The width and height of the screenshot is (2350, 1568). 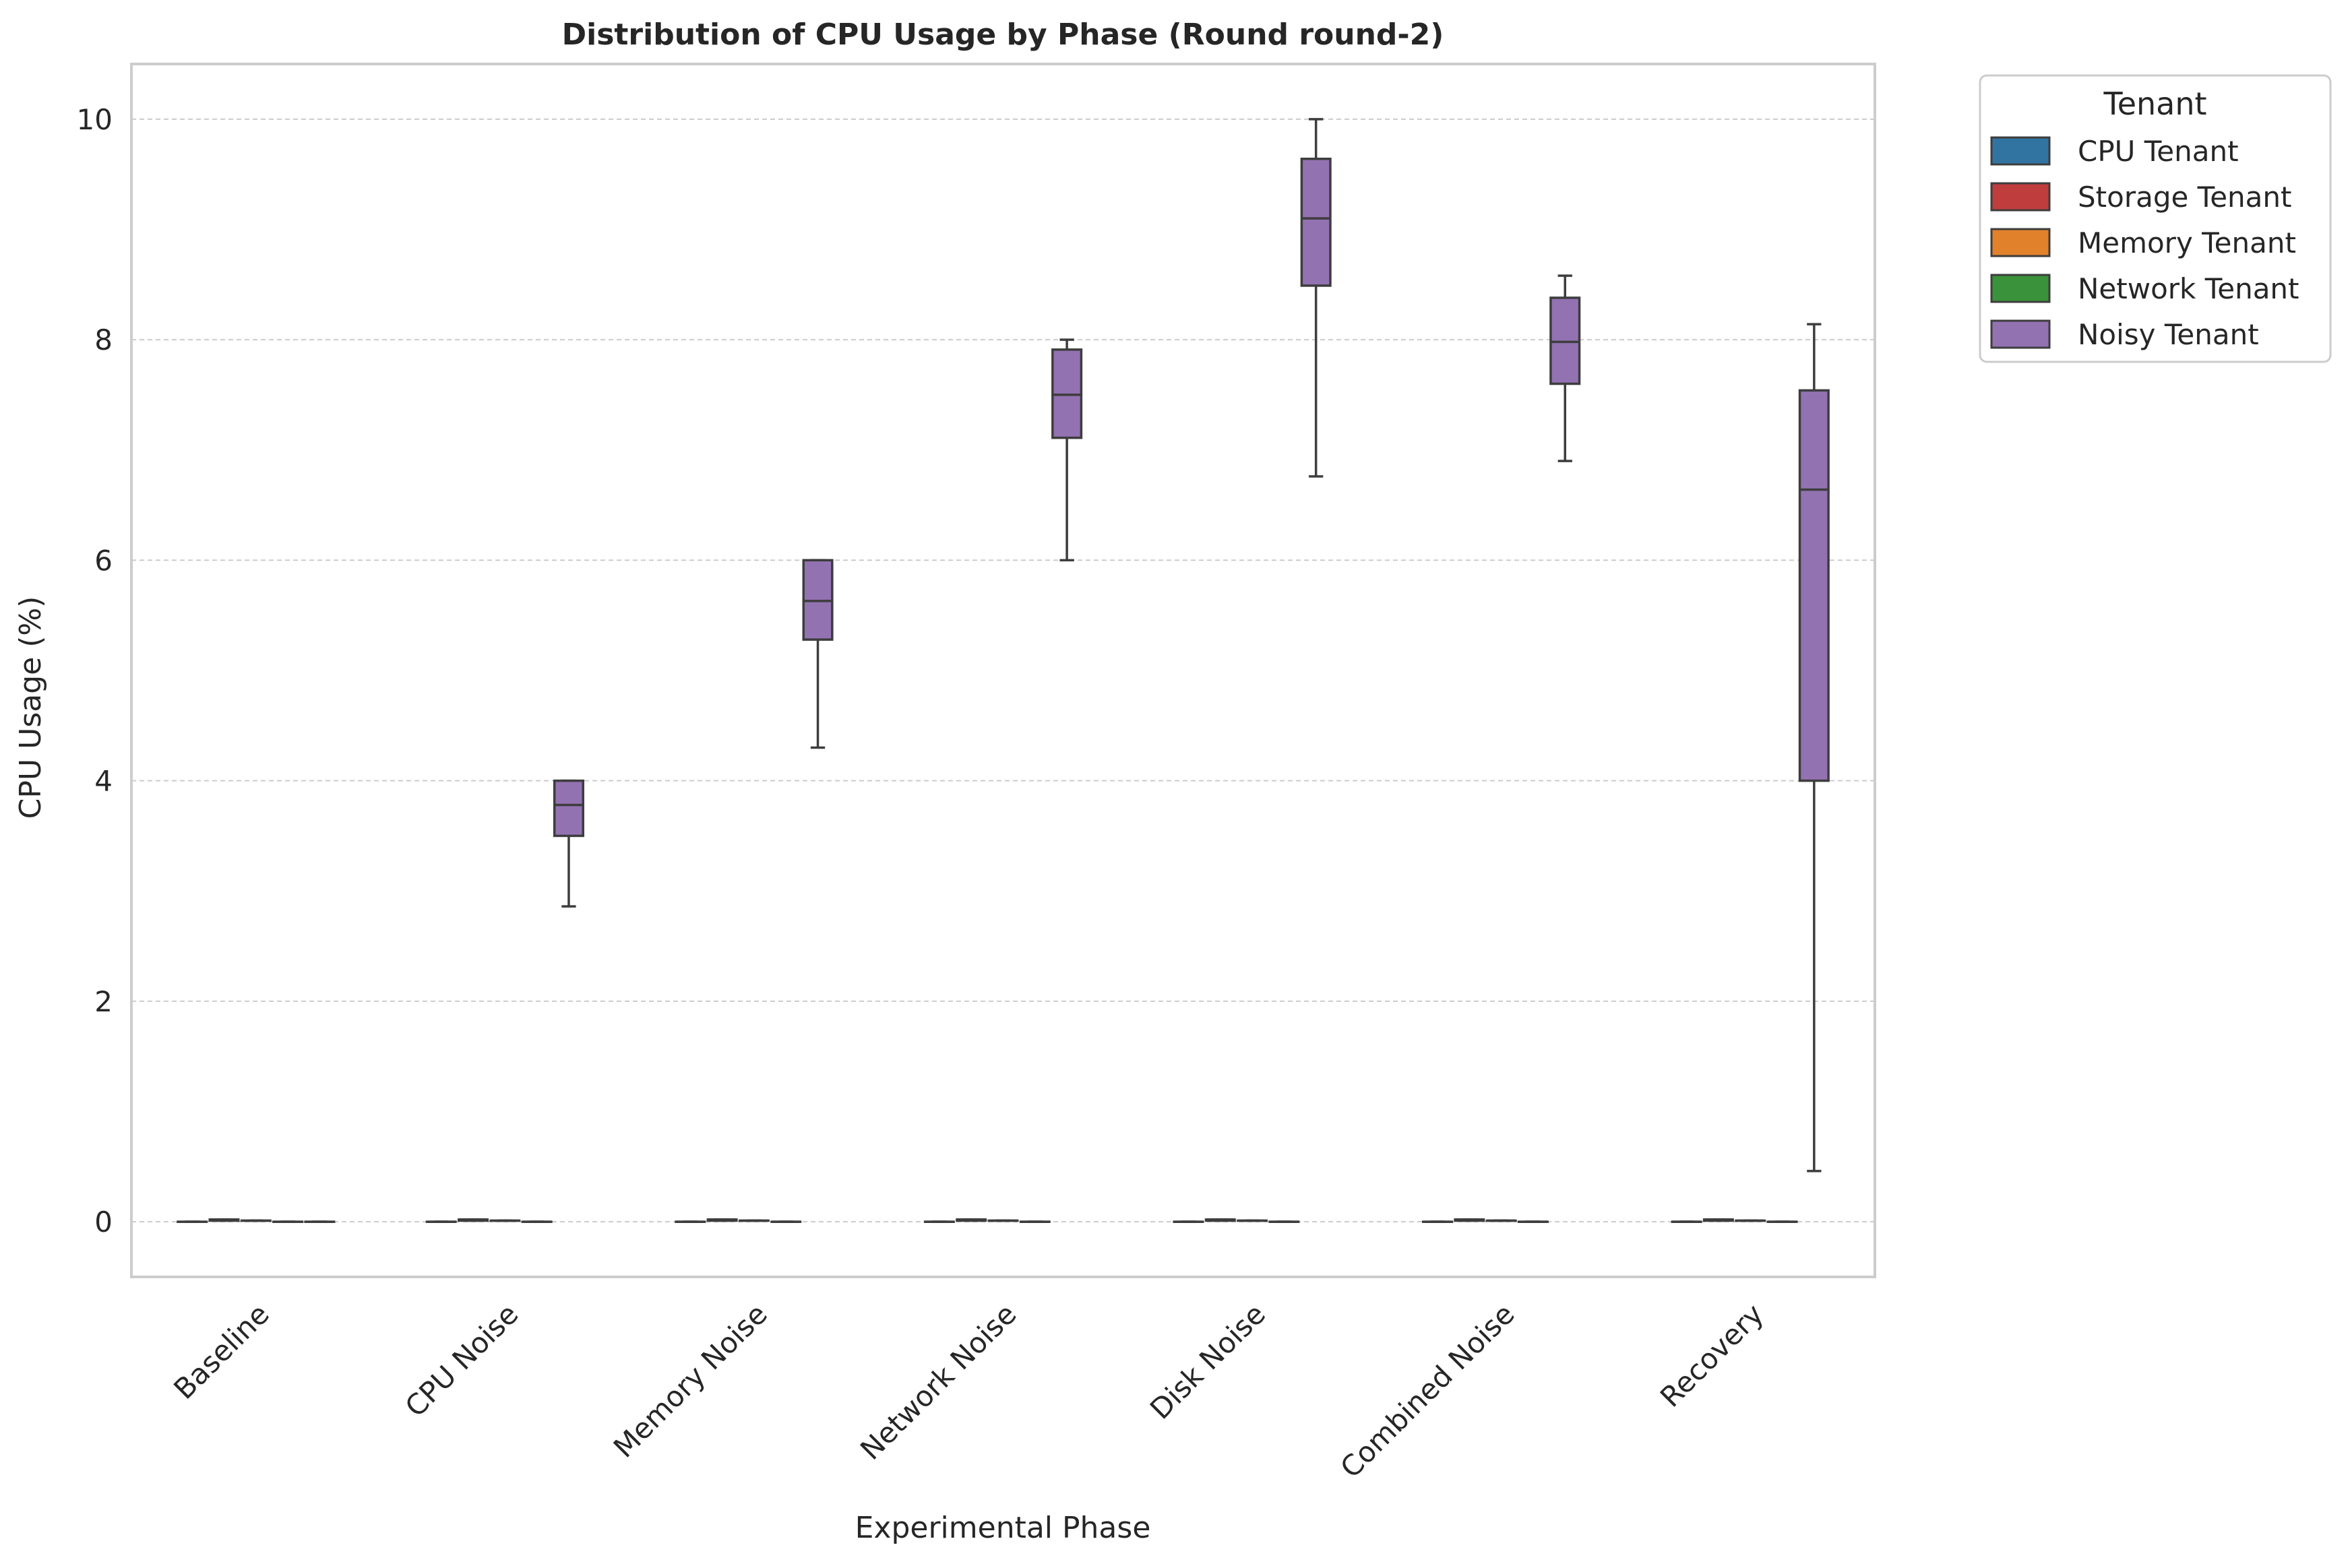 What do you see at coordinates (2184, 198) in the screenshot?
I see `legend-label: Storage Tenant` at bounding box center [2184, 198].